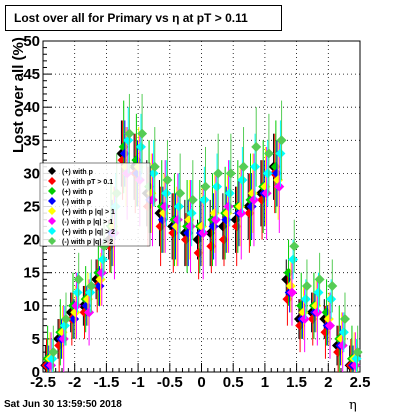  Describe the element at coordinates (31, 240) in the screenshot. I see `y-tick-label: 20` at that location.